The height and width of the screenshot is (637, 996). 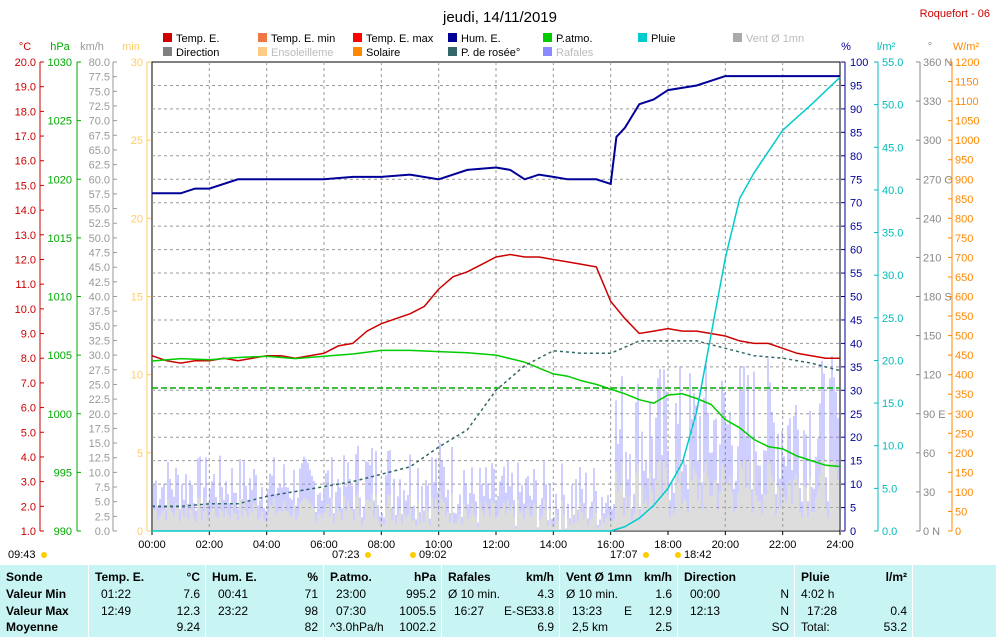 What do you see at coordinates (964, 434) in the screenshot?
I see `solar-tick-label: 250` at bounding box center [964, 434].